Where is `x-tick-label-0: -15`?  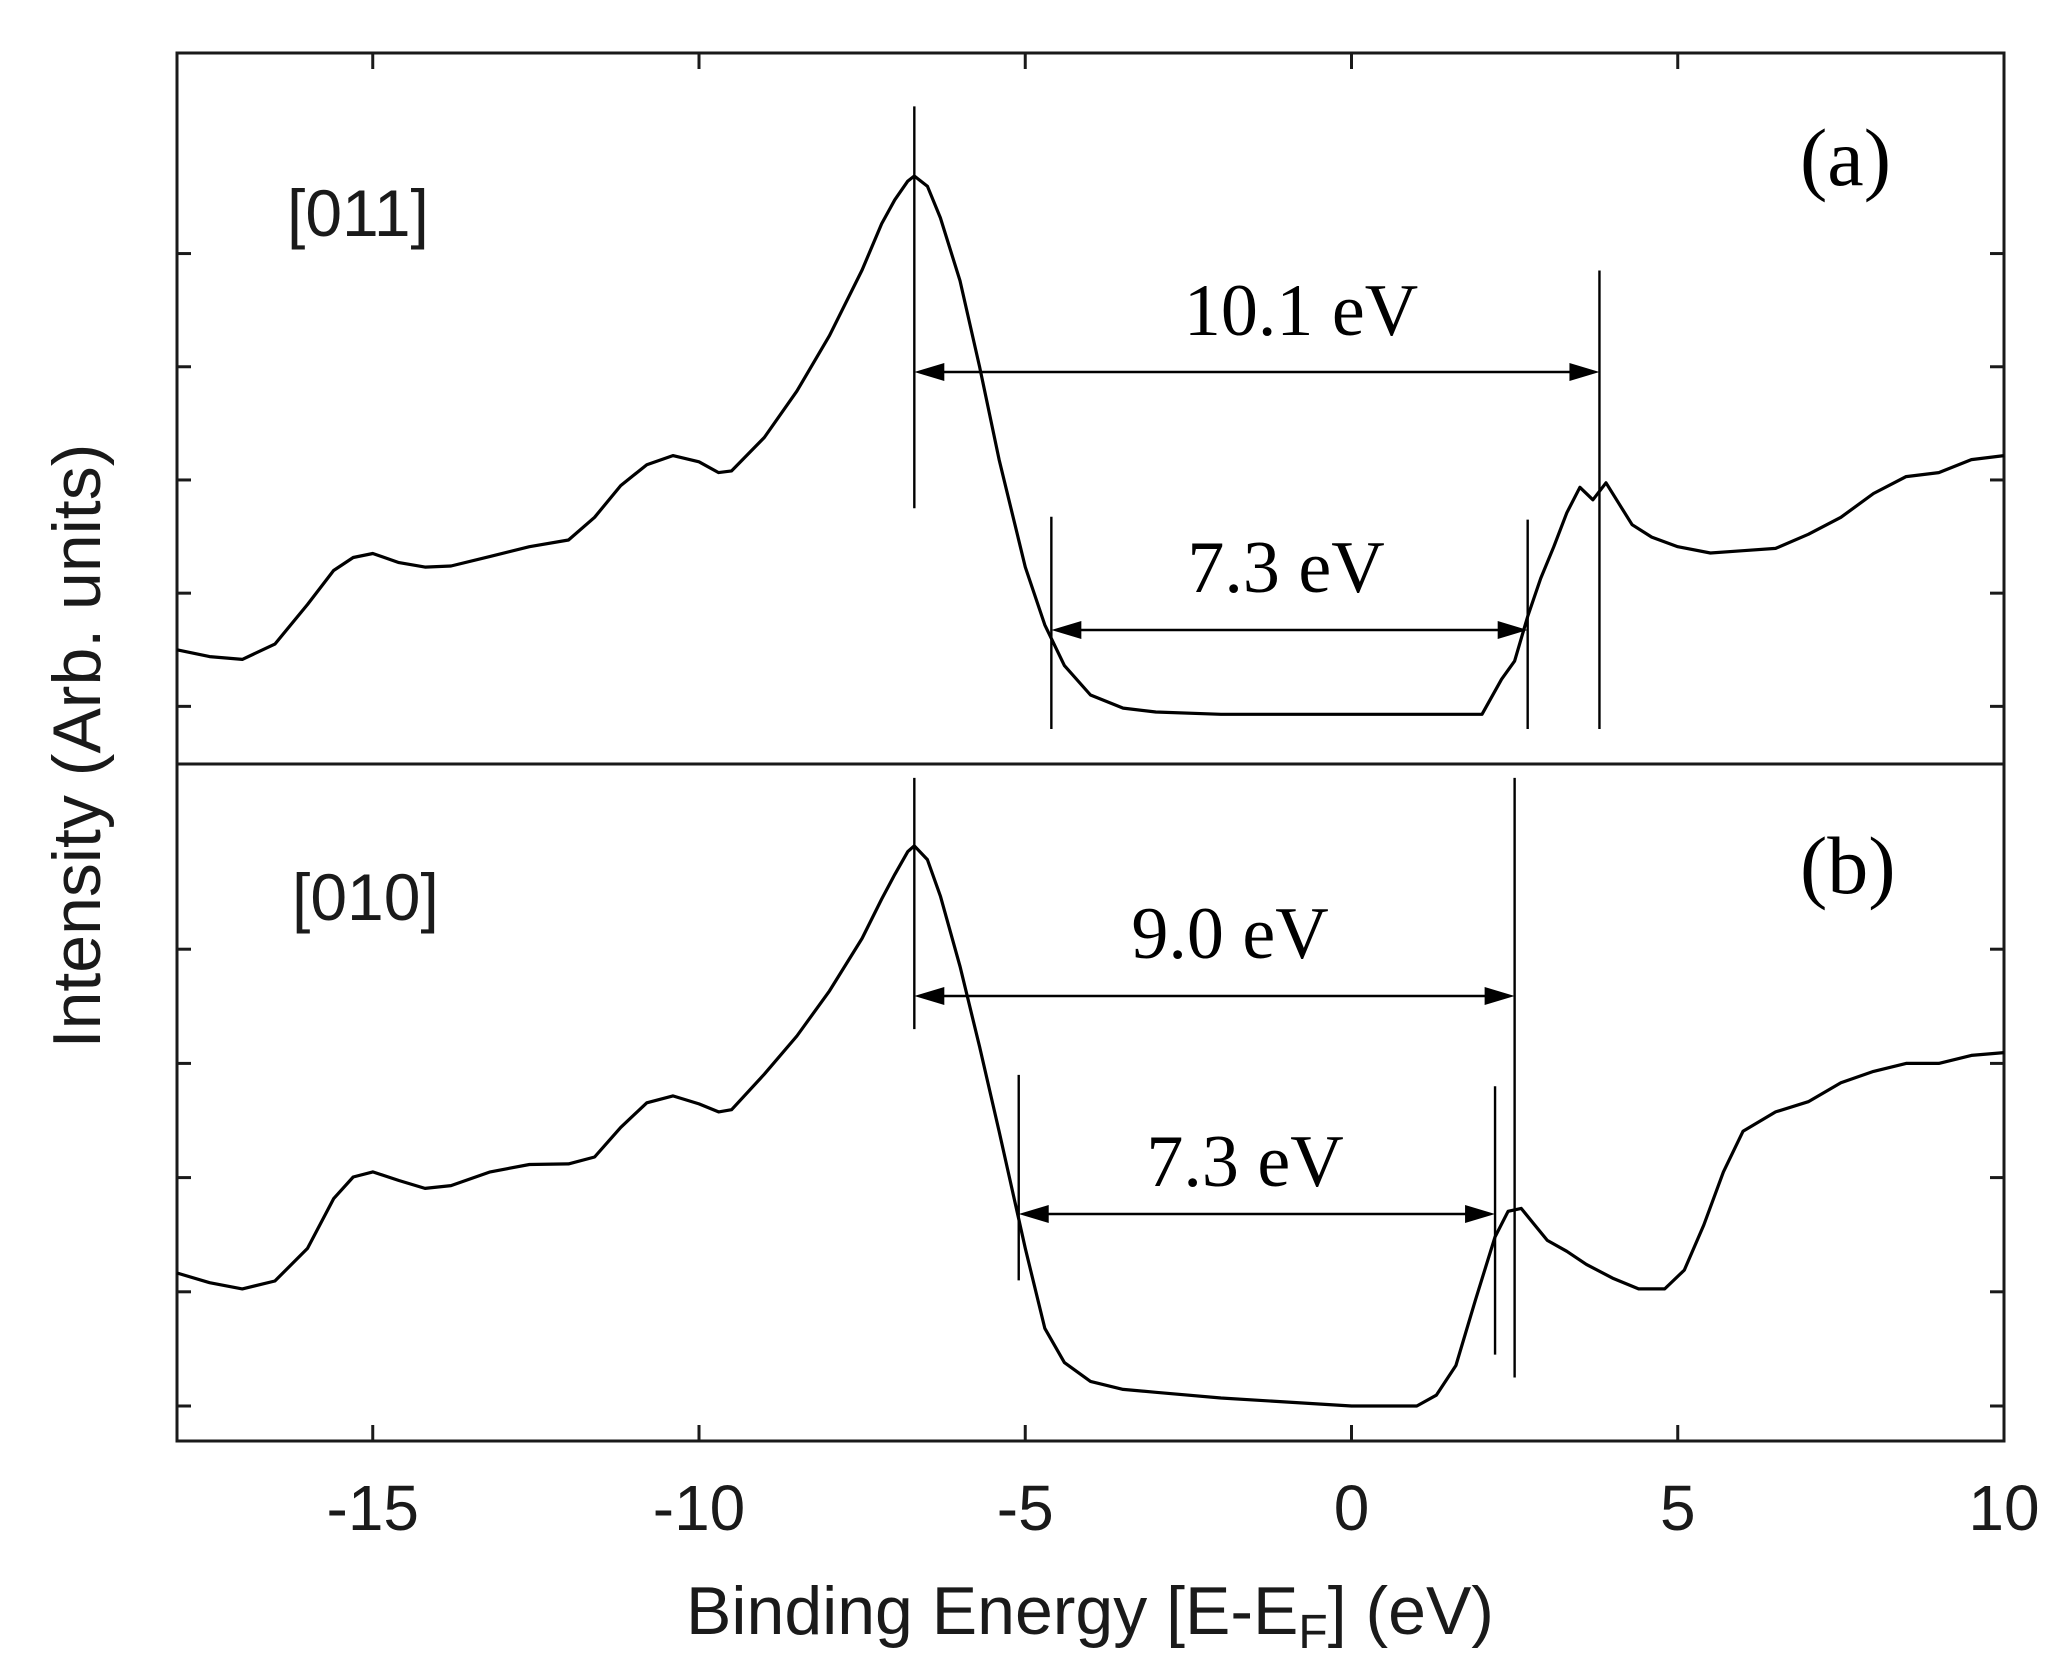
x-tick-label-0: -15 is located at coordinates (373, 1508).